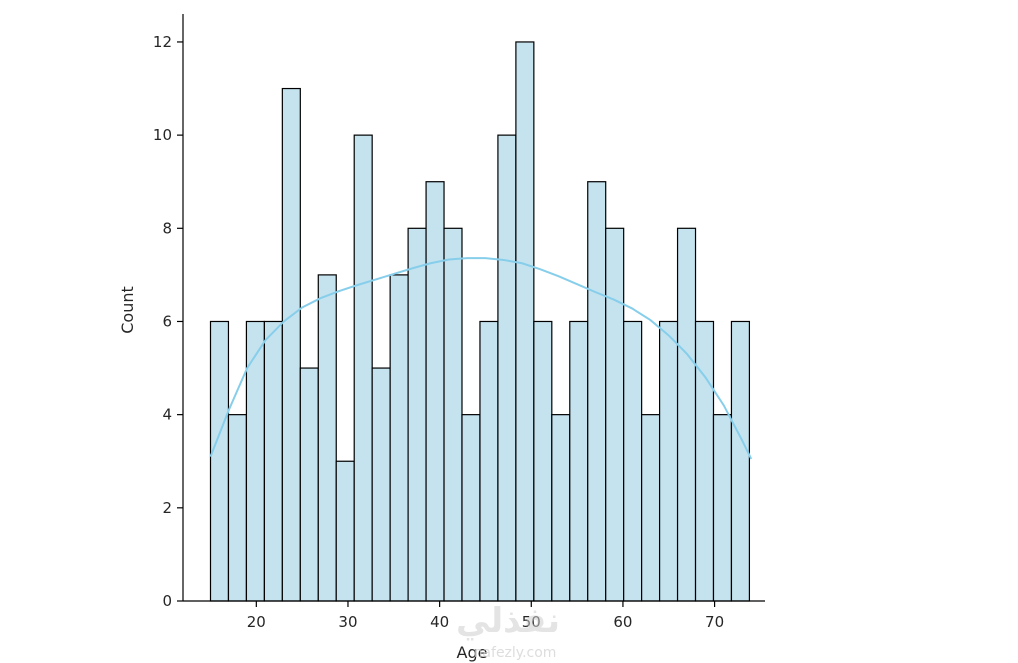 Image resolution: width=1018 pixels, height=663 pixels. Describe the element at coordinates (167, 228) in the screenshot. I see `y-tick-label: 8` at that location.